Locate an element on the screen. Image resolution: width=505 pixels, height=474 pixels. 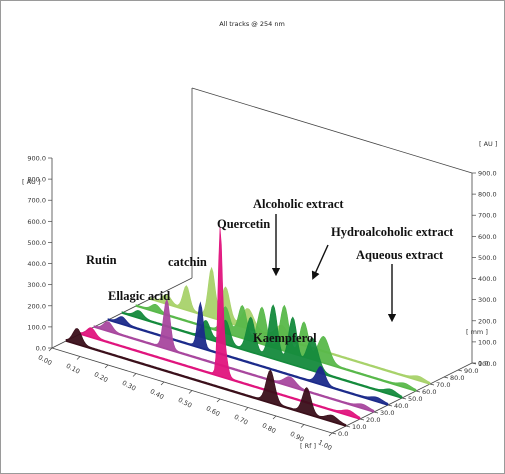
x-tick-label: 0.60 is located at coordinates (213, 411).